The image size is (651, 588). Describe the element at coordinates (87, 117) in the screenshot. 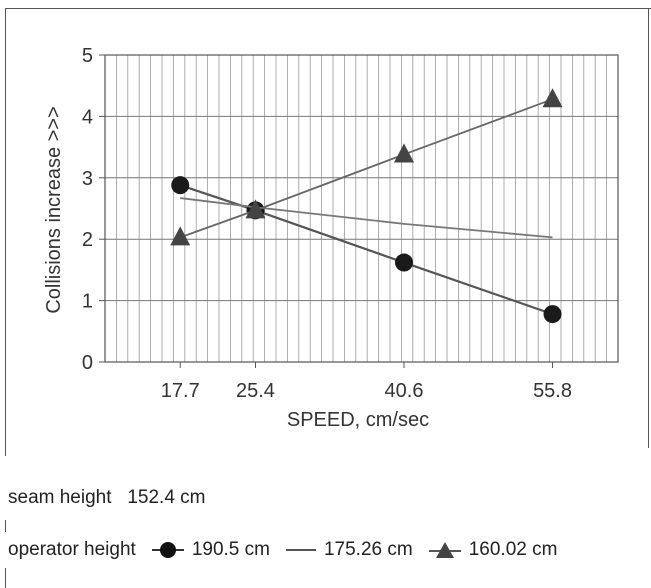

I see `y-tick-label: 4` at that location.